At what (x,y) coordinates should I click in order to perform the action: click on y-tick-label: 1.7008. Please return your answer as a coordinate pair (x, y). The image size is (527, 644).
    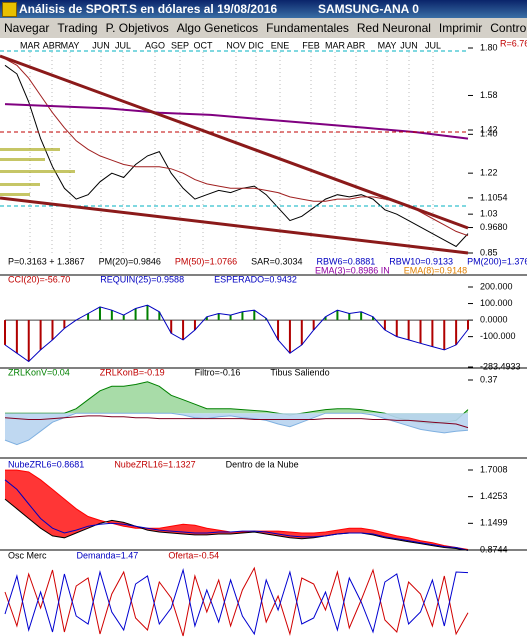
    Looking at the image, I should click on (494, 469).